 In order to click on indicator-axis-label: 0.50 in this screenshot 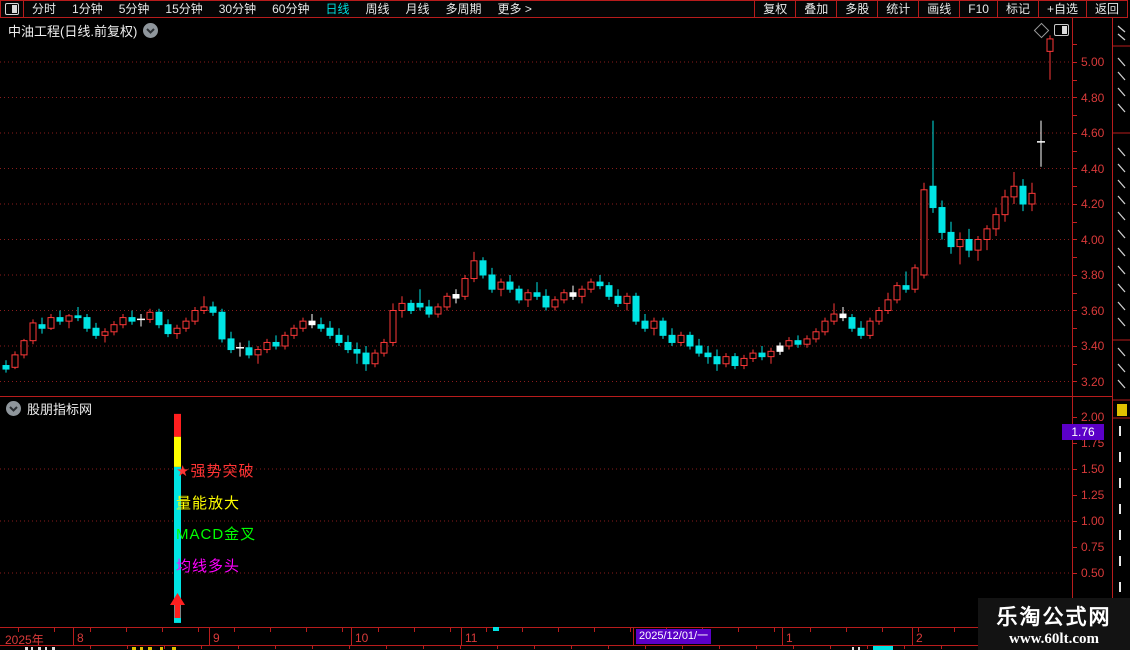, I will do `click(1093, 573)`.